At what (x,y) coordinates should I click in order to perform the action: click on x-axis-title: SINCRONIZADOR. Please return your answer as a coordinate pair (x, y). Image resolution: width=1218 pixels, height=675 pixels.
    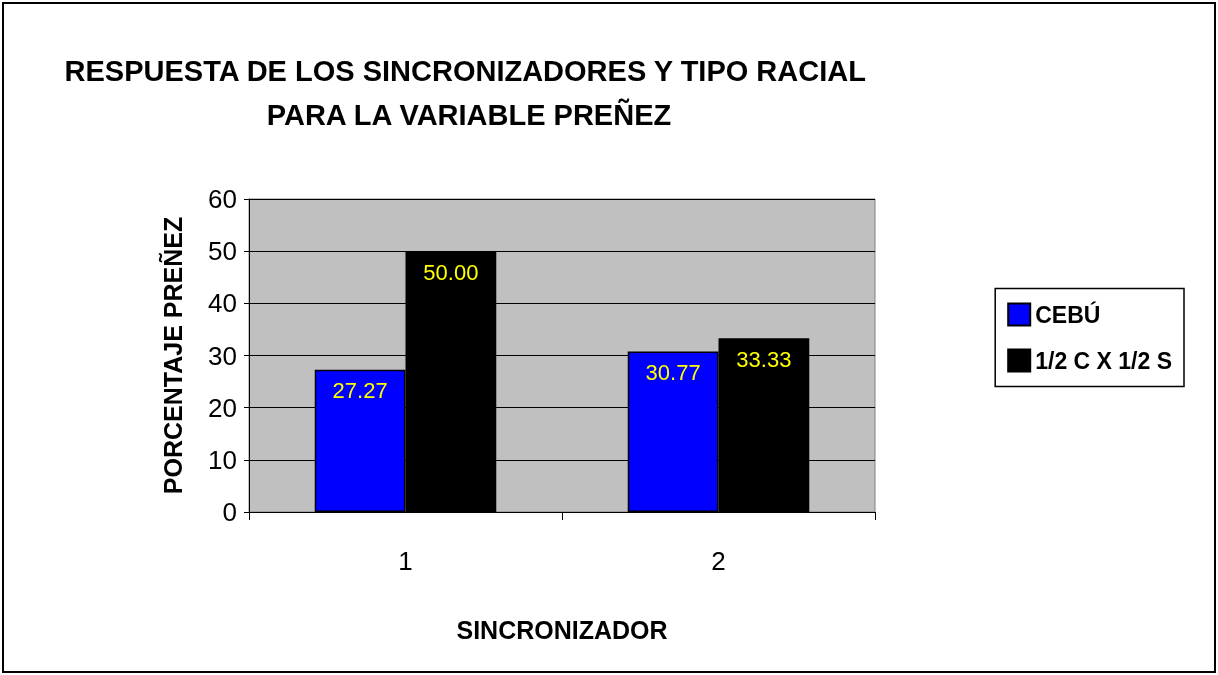
    Looking at the image, I should click on (562, 629).